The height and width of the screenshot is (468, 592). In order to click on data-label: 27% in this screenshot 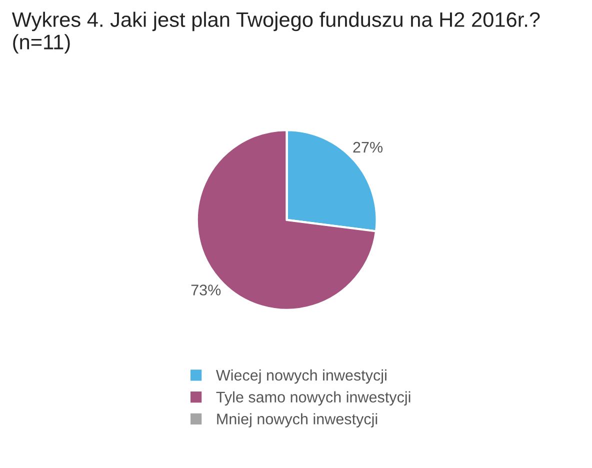, I will do `click(368, 147)`.